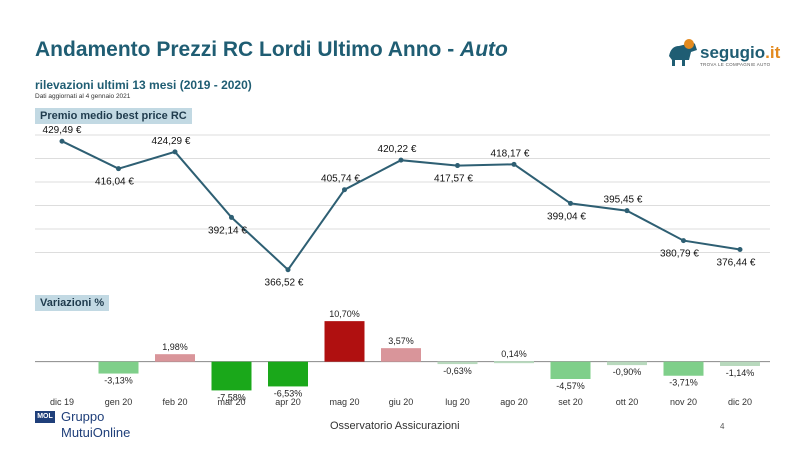 The height and width of the screenshot is (475, 800). I want to click on price-data-label: 366,52 €, so click(284, 283).